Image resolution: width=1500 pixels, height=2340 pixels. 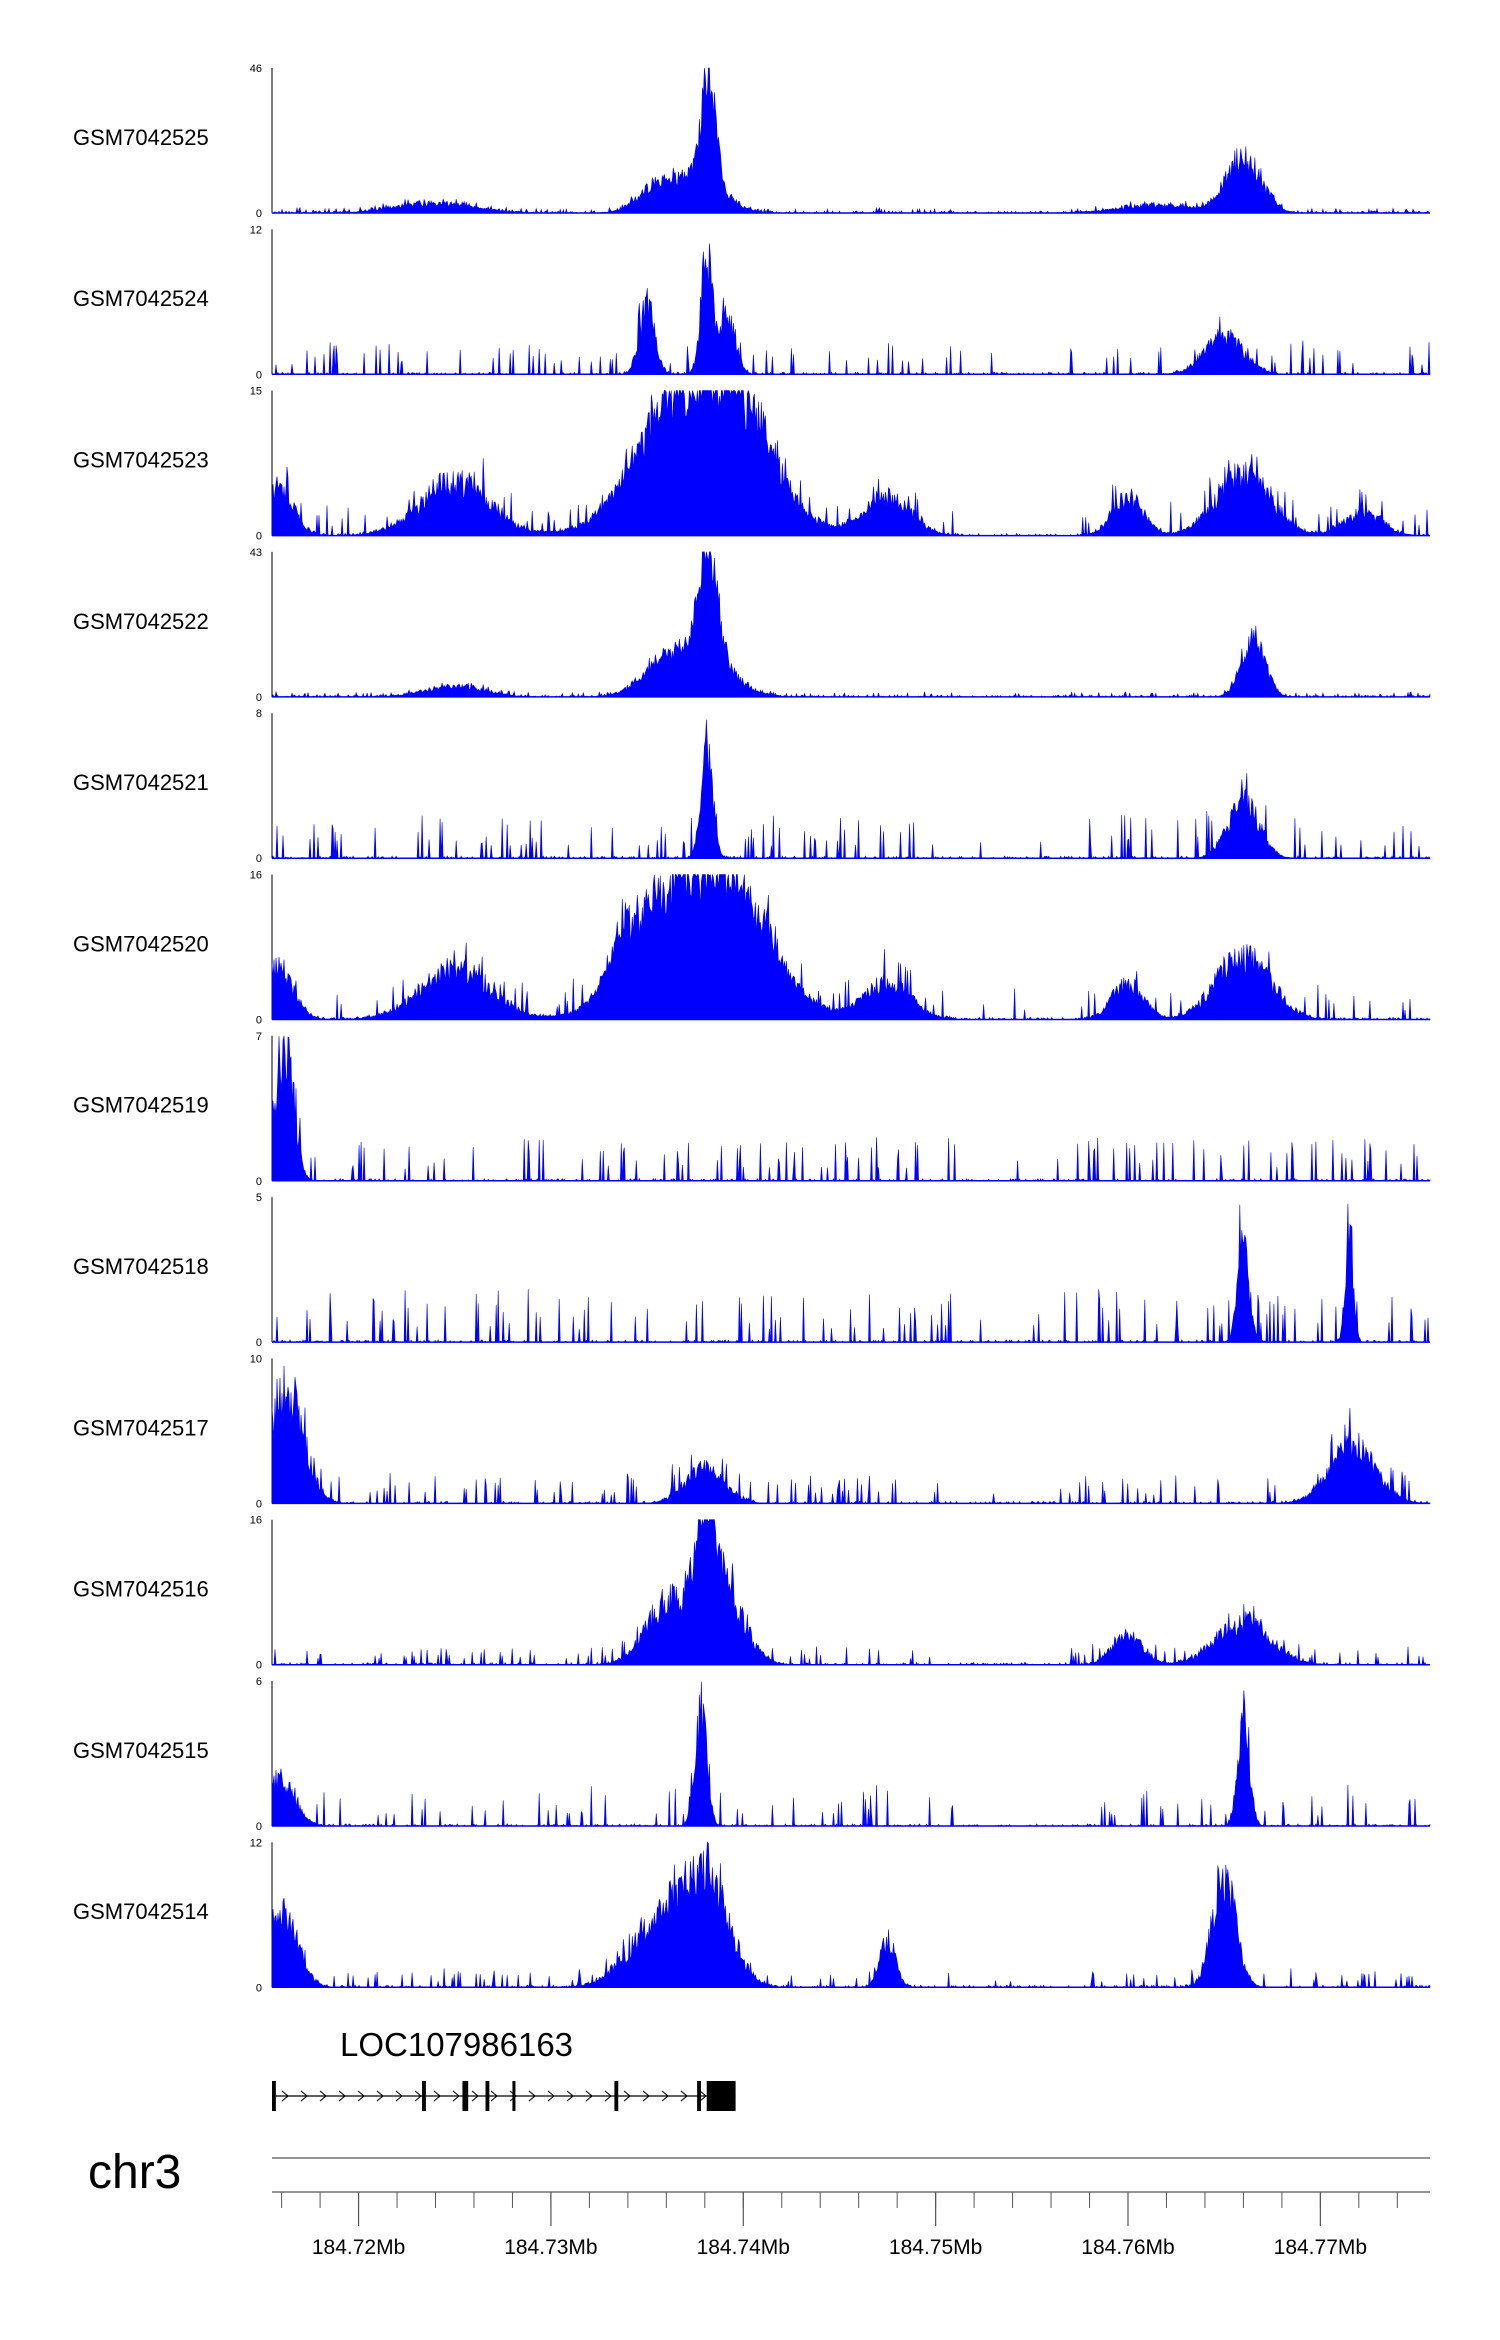 What do you see at coordinates (141, 943) in the screenshot?
I see `track-label: GSM7042520` at bounding box center [141, 943].